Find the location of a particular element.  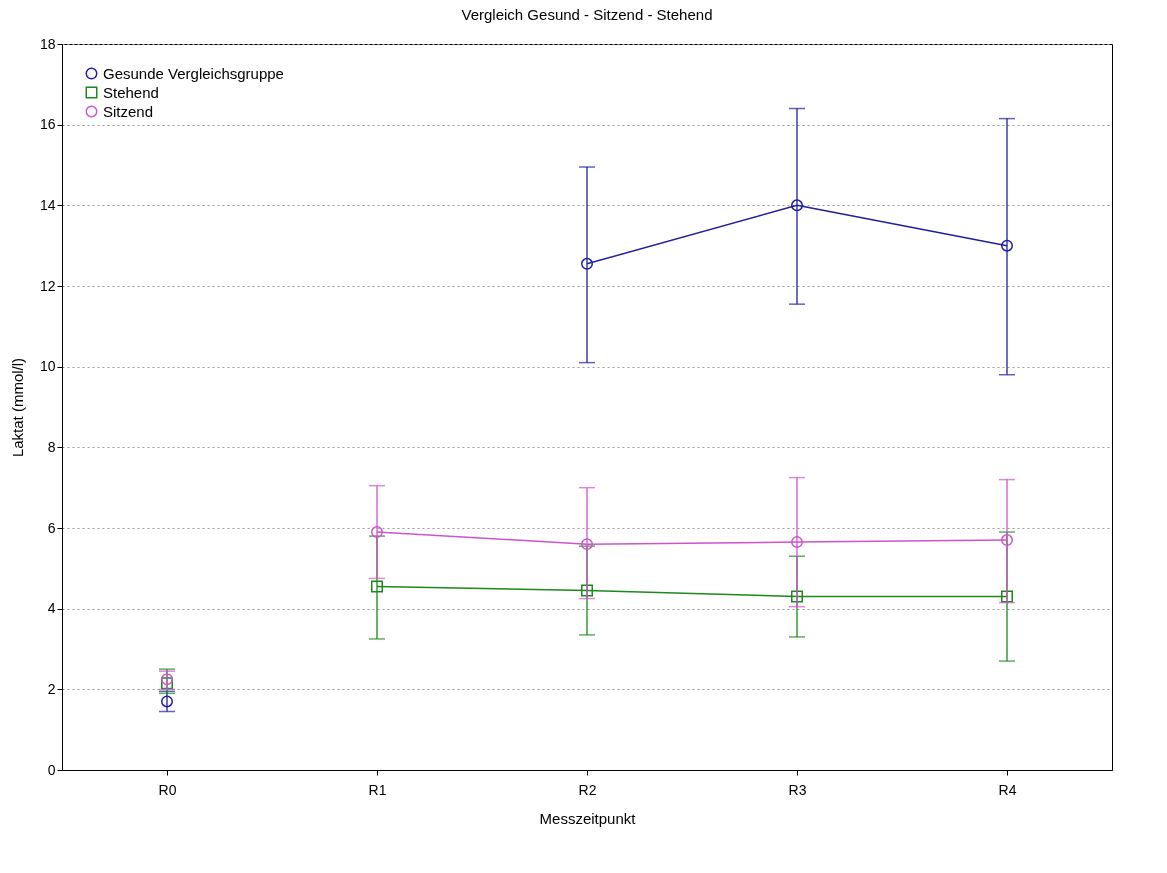

x-tick-label: R0 is located at coordinates (167, 789).